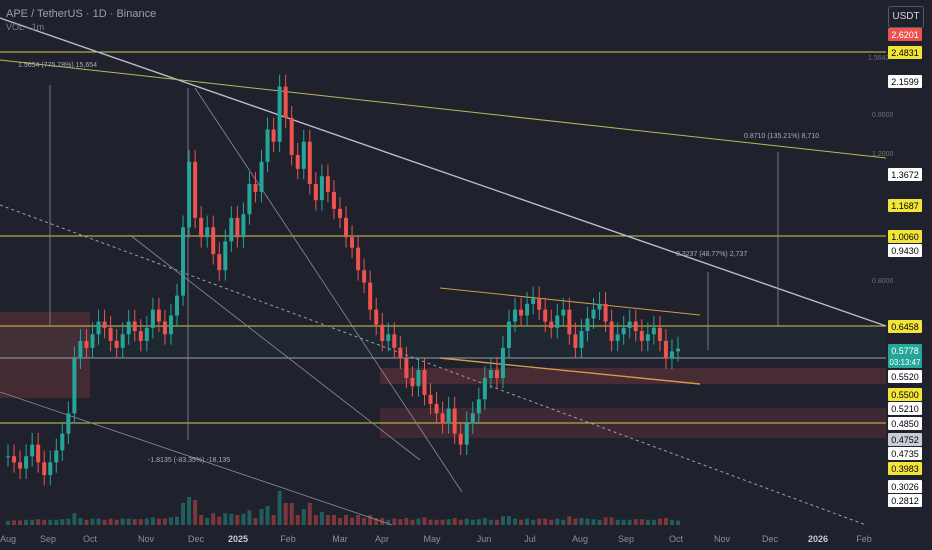 The image size is (932, 550). What do you see at coordinates (570, 371) in the screenshot?
I see `channel-bottom` at bounding box center [570, 371].